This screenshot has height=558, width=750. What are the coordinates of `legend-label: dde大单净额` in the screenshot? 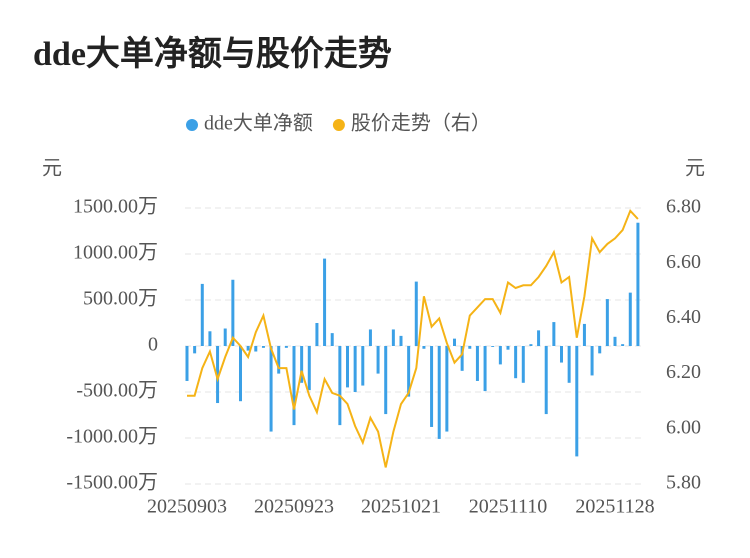 It's located at (258, 123).